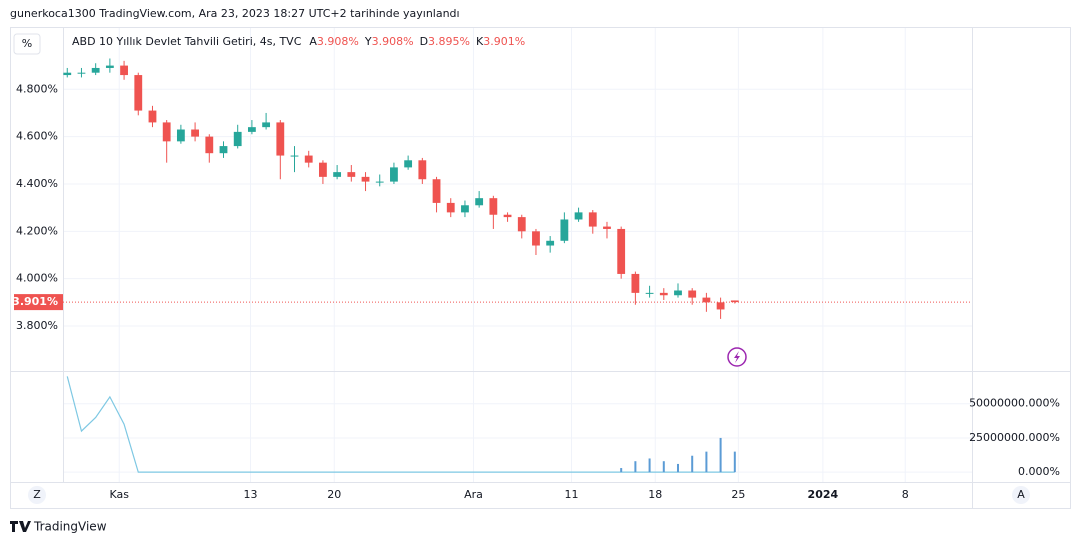 This screenshot has height=549, width=1080. What do you see at coordinates (738, 494) in the screenshot?
I see `x-tick-label: 25` at bounding box center [738, 494].